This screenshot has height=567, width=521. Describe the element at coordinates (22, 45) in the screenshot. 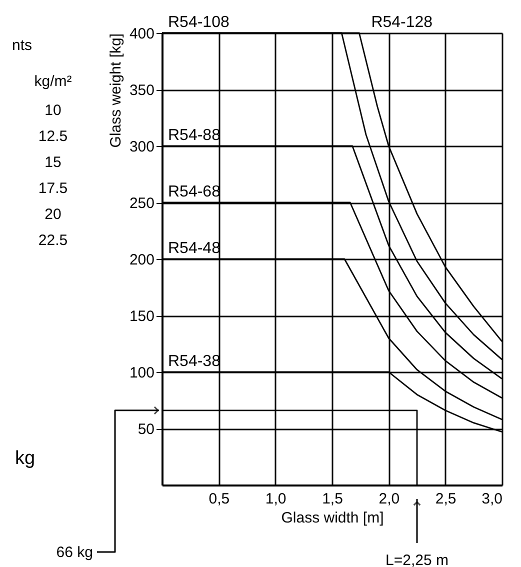

I see `text: nts` at that location.